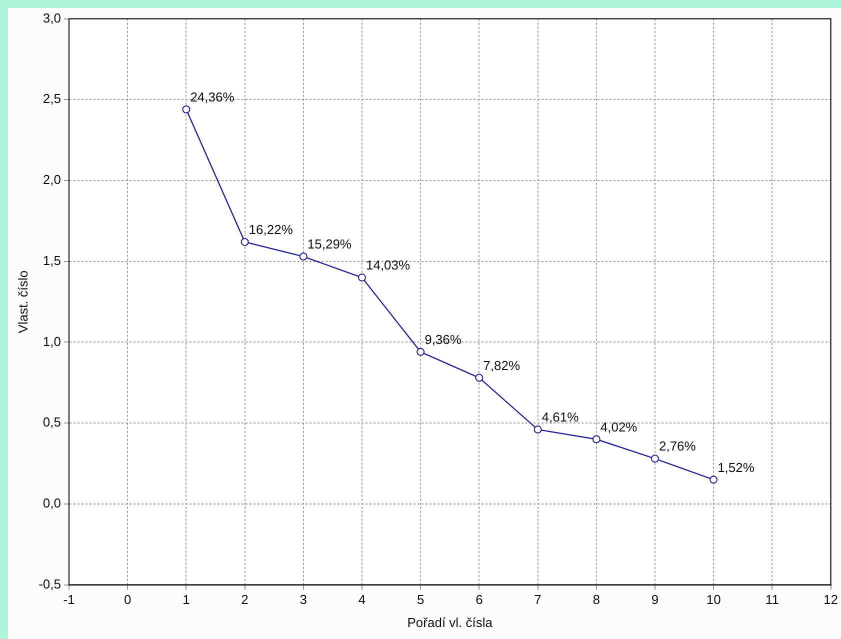  Describe the element at coordinates (362, 600) in the screenshot. I see `x-tick-label: 4` at that location.